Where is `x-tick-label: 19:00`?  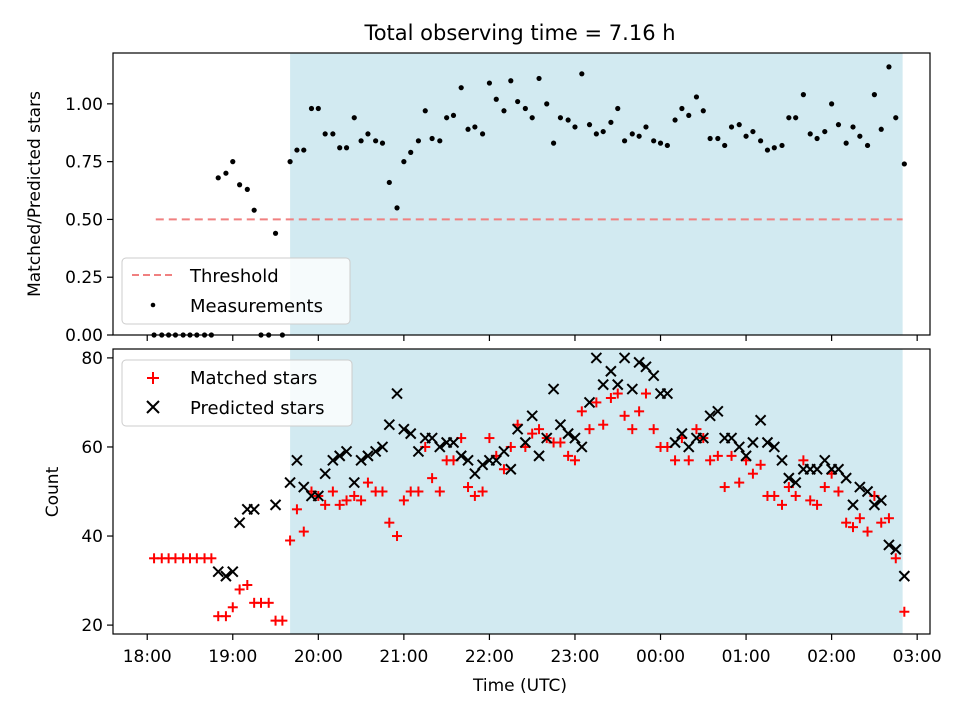 x-tick-label: 19:00 is located at coordinates (232, 657).